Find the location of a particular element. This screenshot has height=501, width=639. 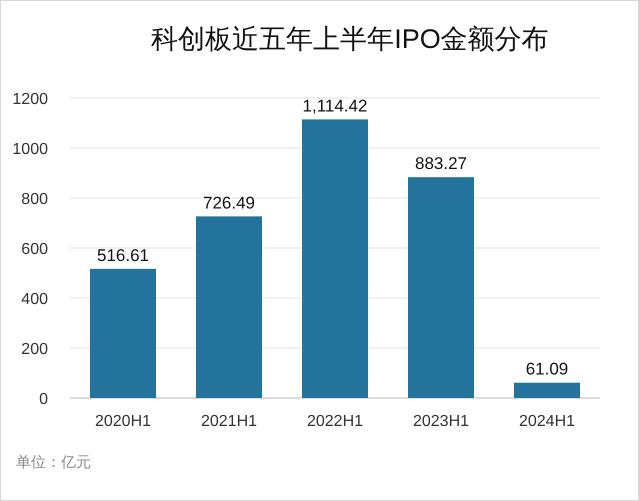

data-label: 726.49 is located at coordinates (229, 202).